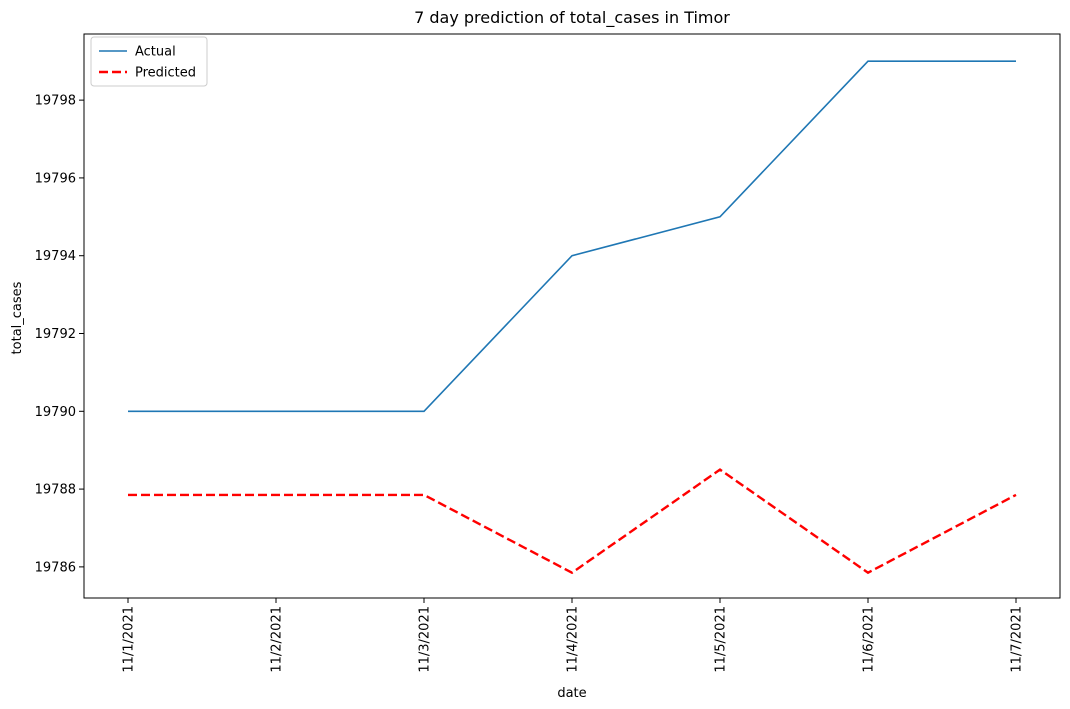  What do you see at coordinates (1017, 639) in the screenshot?
I see `x-tick-label: 11/7/2021` at bounding box center [1017, 639].